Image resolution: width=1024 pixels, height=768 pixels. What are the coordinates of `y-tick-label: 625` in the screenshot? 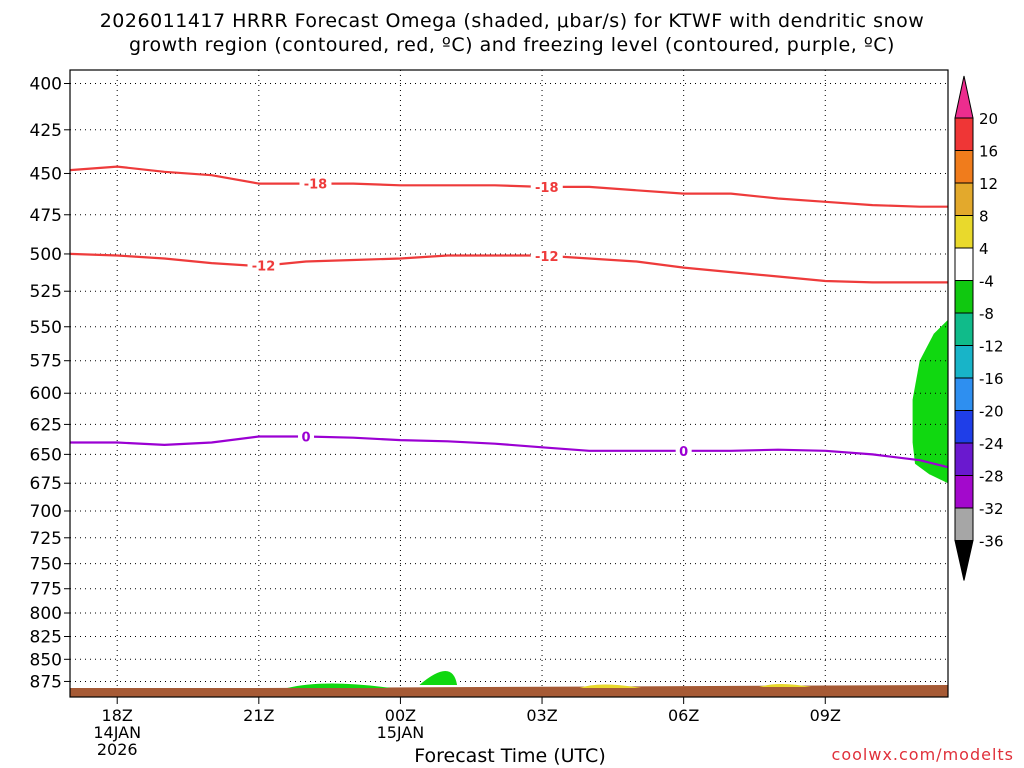 It's located at (46, 425).